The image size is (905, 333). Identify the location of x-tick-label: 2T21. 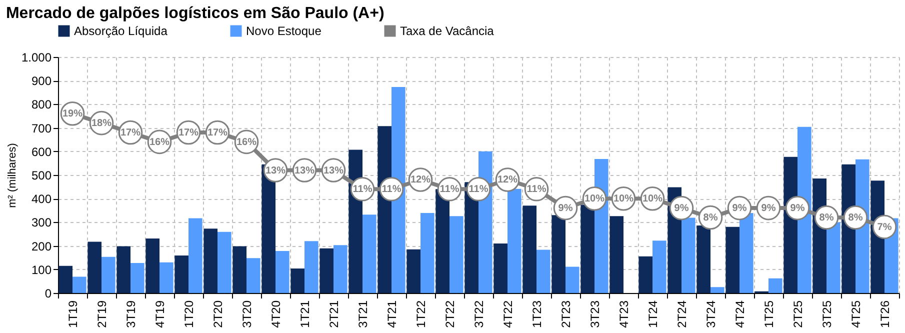
(334, 314).